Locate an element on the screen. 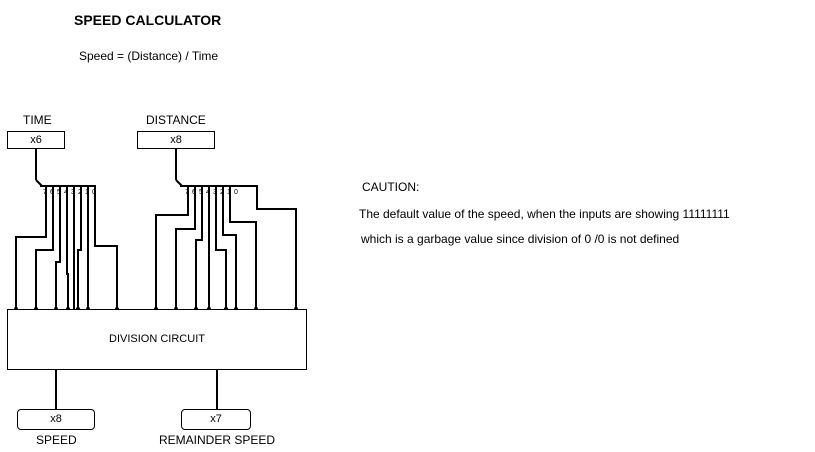 The image size is (815, 452). division-circuit-block: DIVISION CIRCUIT is located at coordinates (157, 339).